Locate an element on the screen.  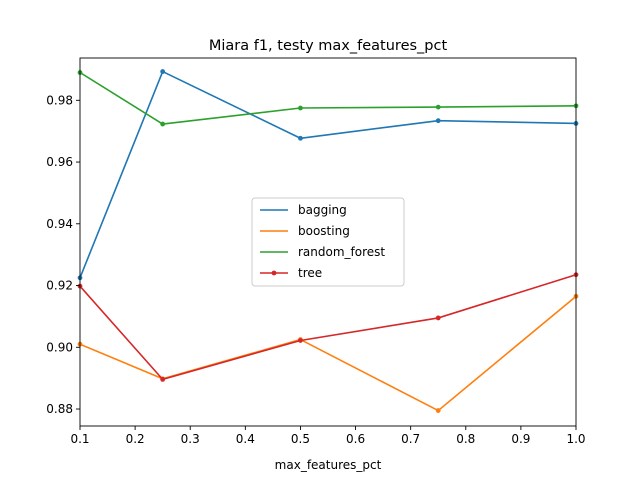
x-tick-label: 0.5 is located at coordinates (300, 439).